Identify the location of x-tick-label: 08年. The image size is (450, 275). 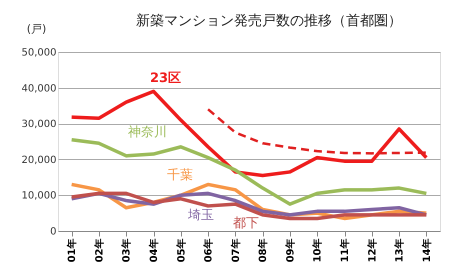
(263, 250).